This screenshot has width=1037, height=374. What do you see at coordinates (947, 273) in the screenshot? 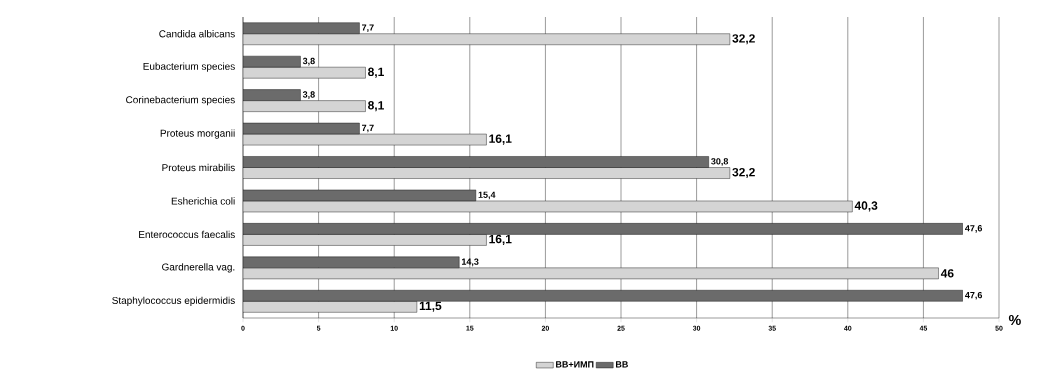
I see `data-label: 46` at bounding box center [947, 273].